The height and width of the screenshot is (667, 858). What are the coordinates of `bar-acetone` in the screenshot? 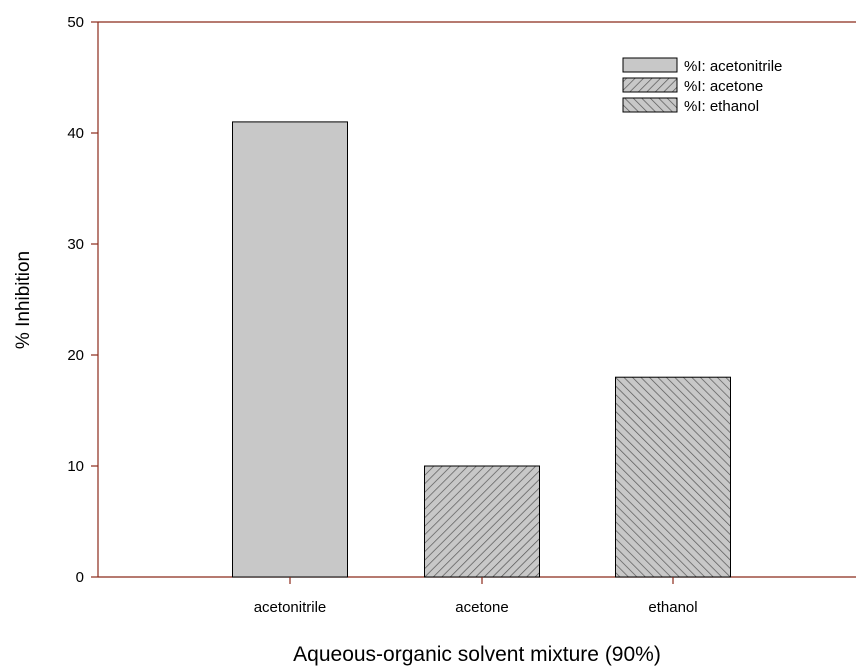 It's located at (482, 521).